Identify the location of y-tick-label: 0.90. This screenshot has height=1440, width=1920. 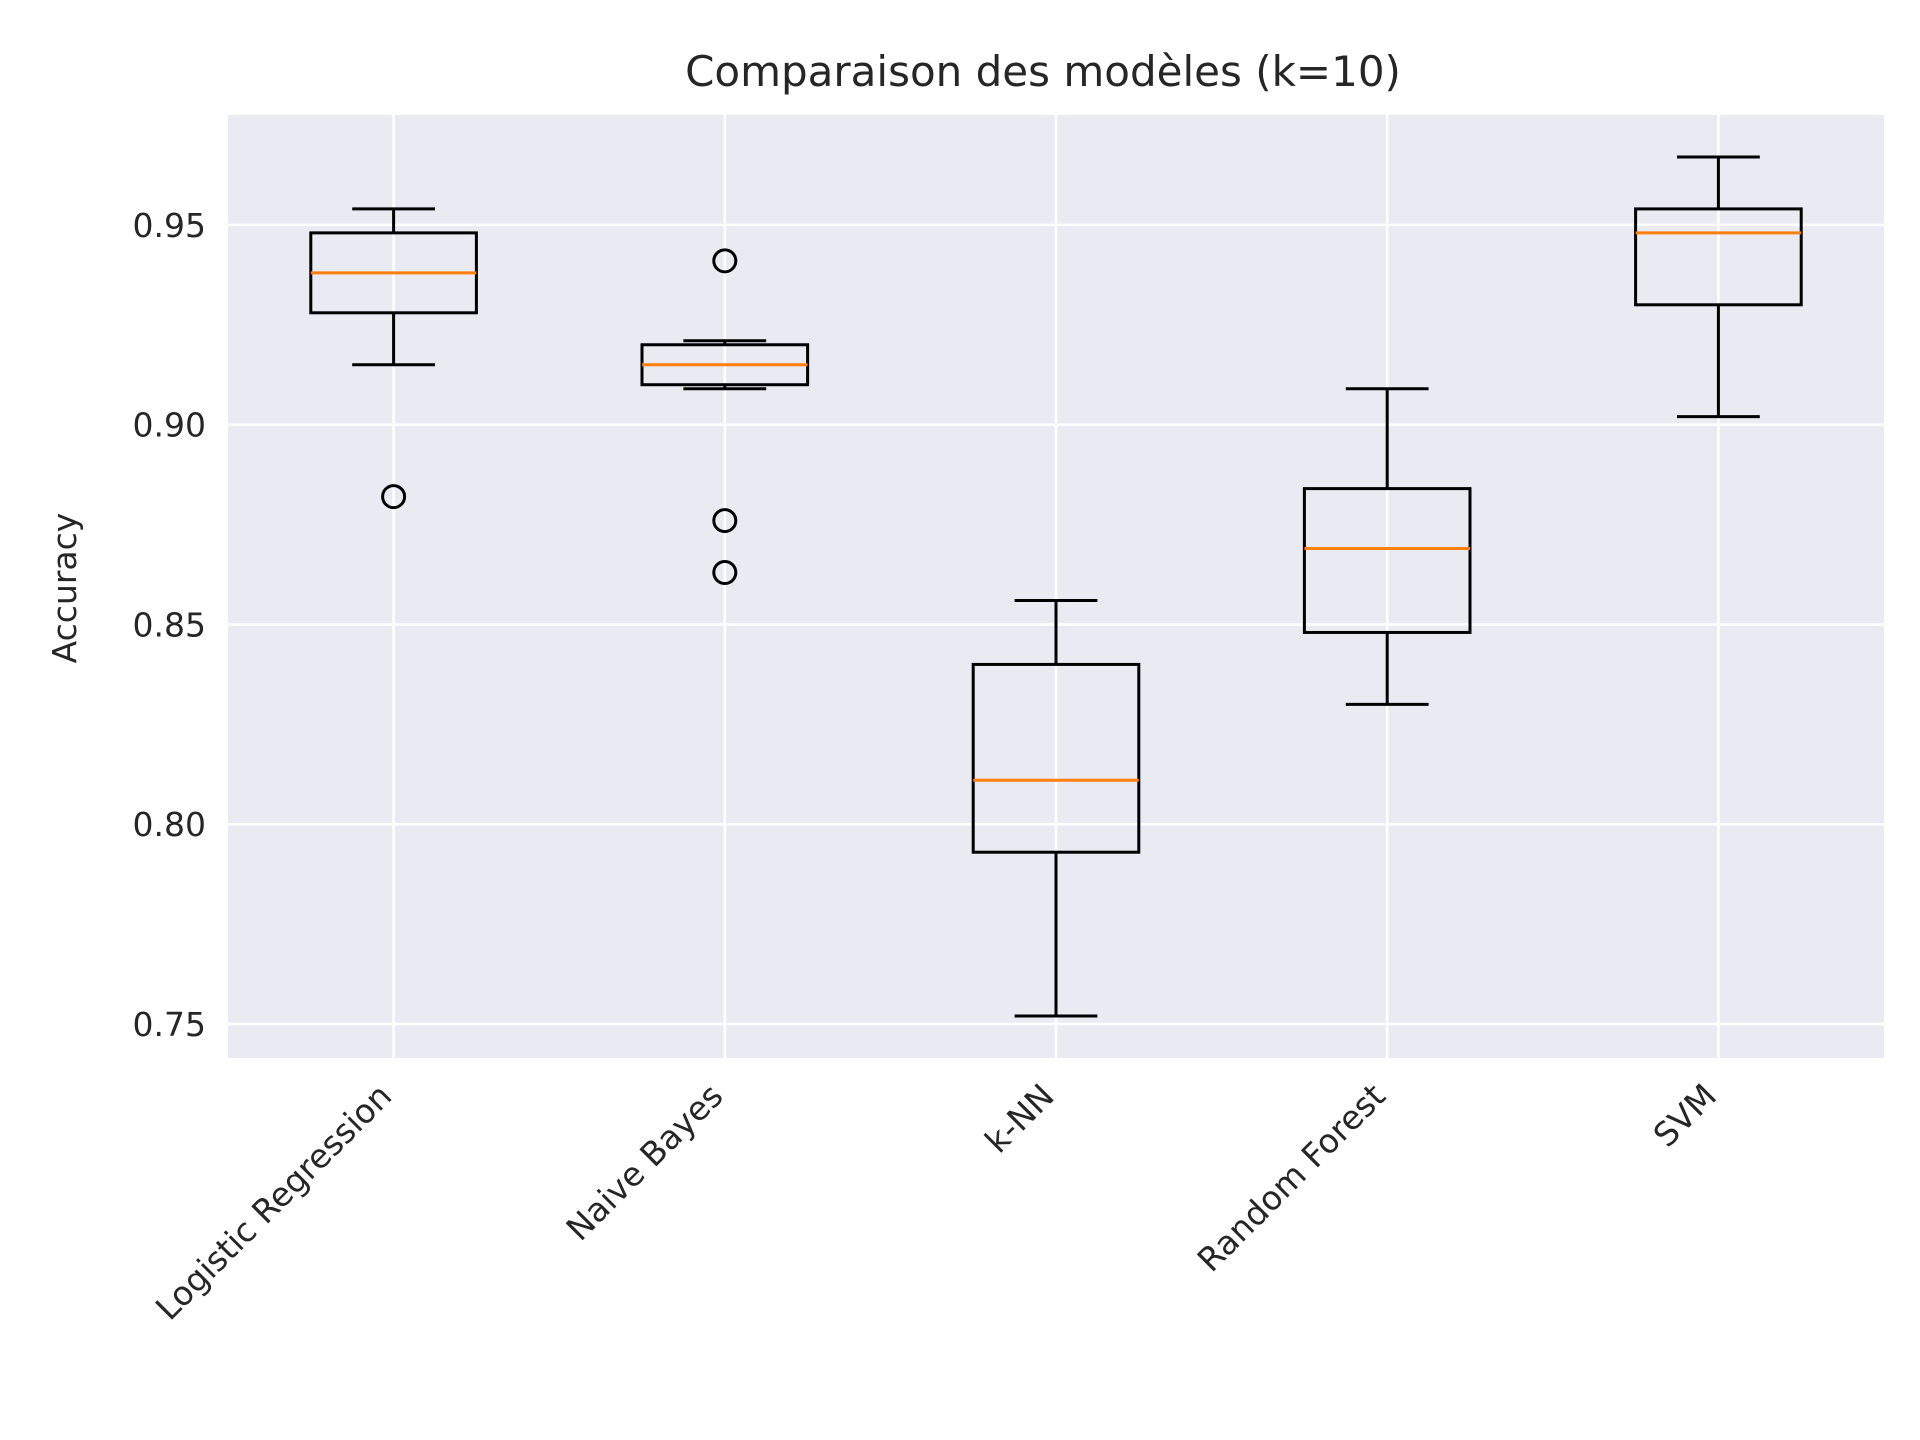
(169, 425).